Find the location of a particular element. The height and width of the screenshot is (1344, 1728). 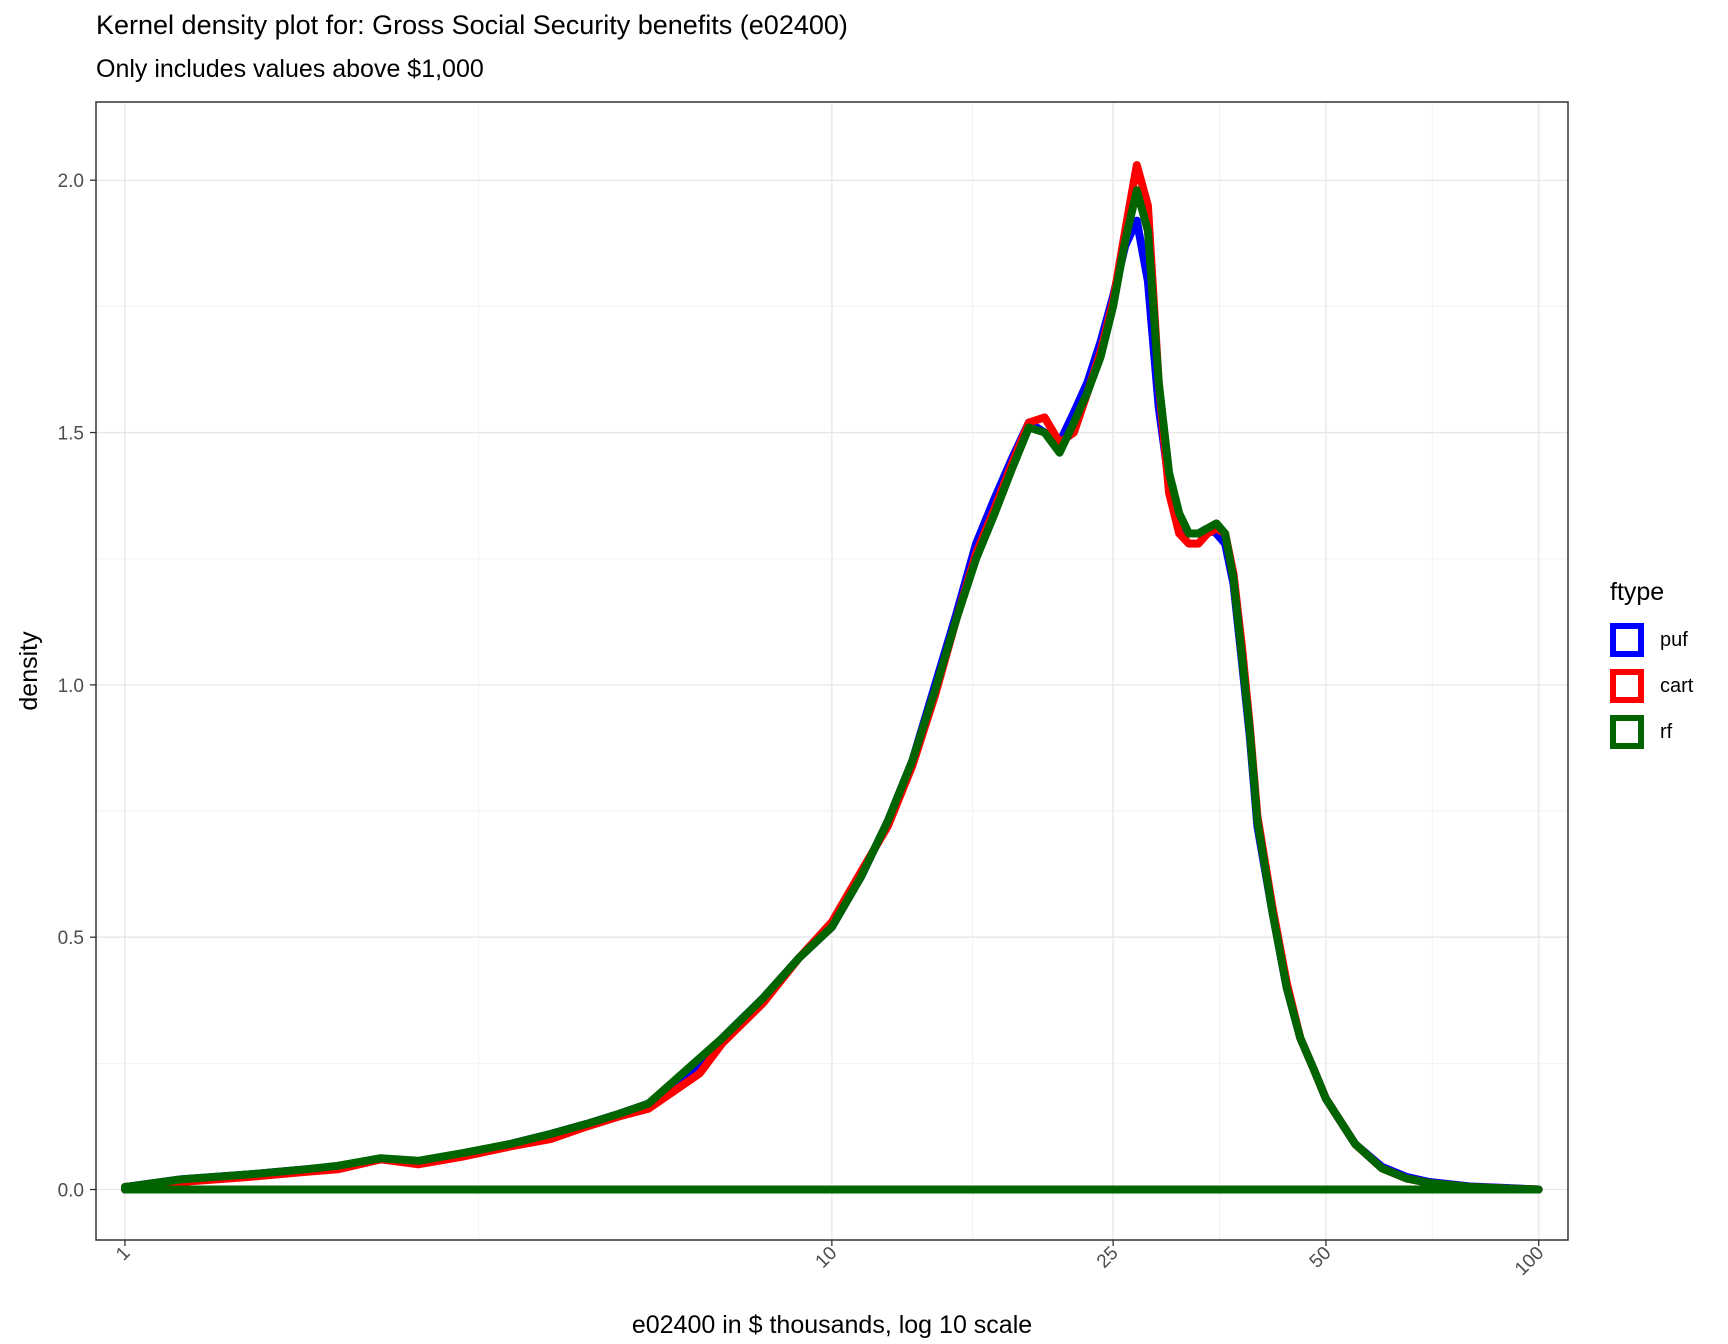

legend-label-puf: puf is located at coordinates (1674, 639).